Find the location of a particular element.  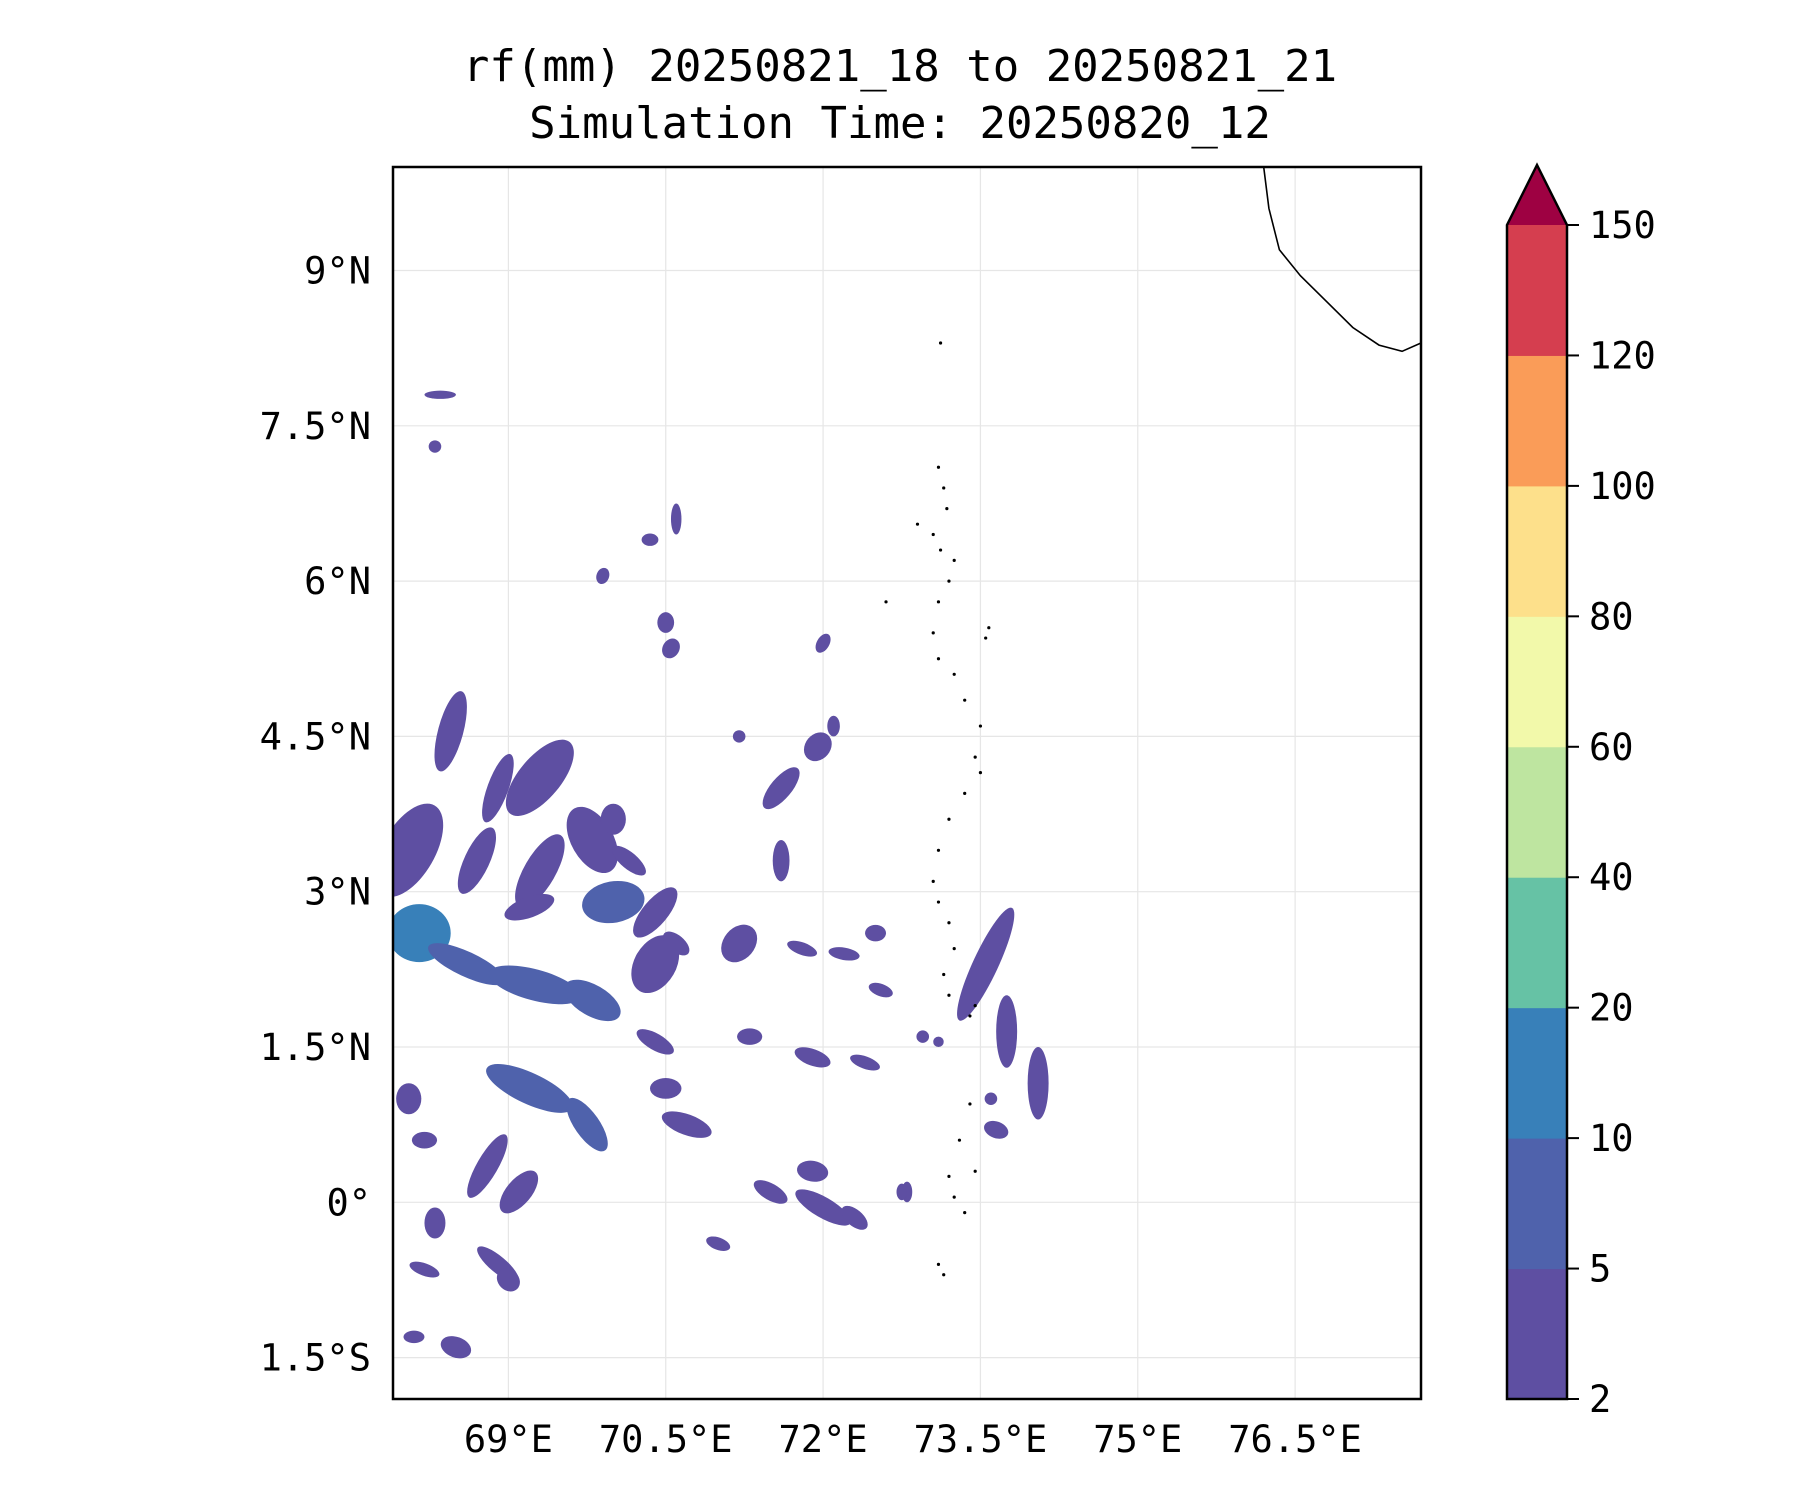

colorbar-tick-label: 40 is located at coordinates (1611, 877).